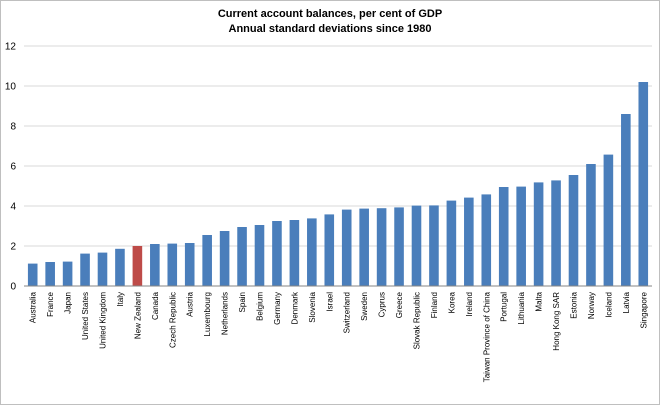 Image resolution: width=660 pixels, height=405 pixels. I want to click on x-tick-label: Korea, so click(451, 302).